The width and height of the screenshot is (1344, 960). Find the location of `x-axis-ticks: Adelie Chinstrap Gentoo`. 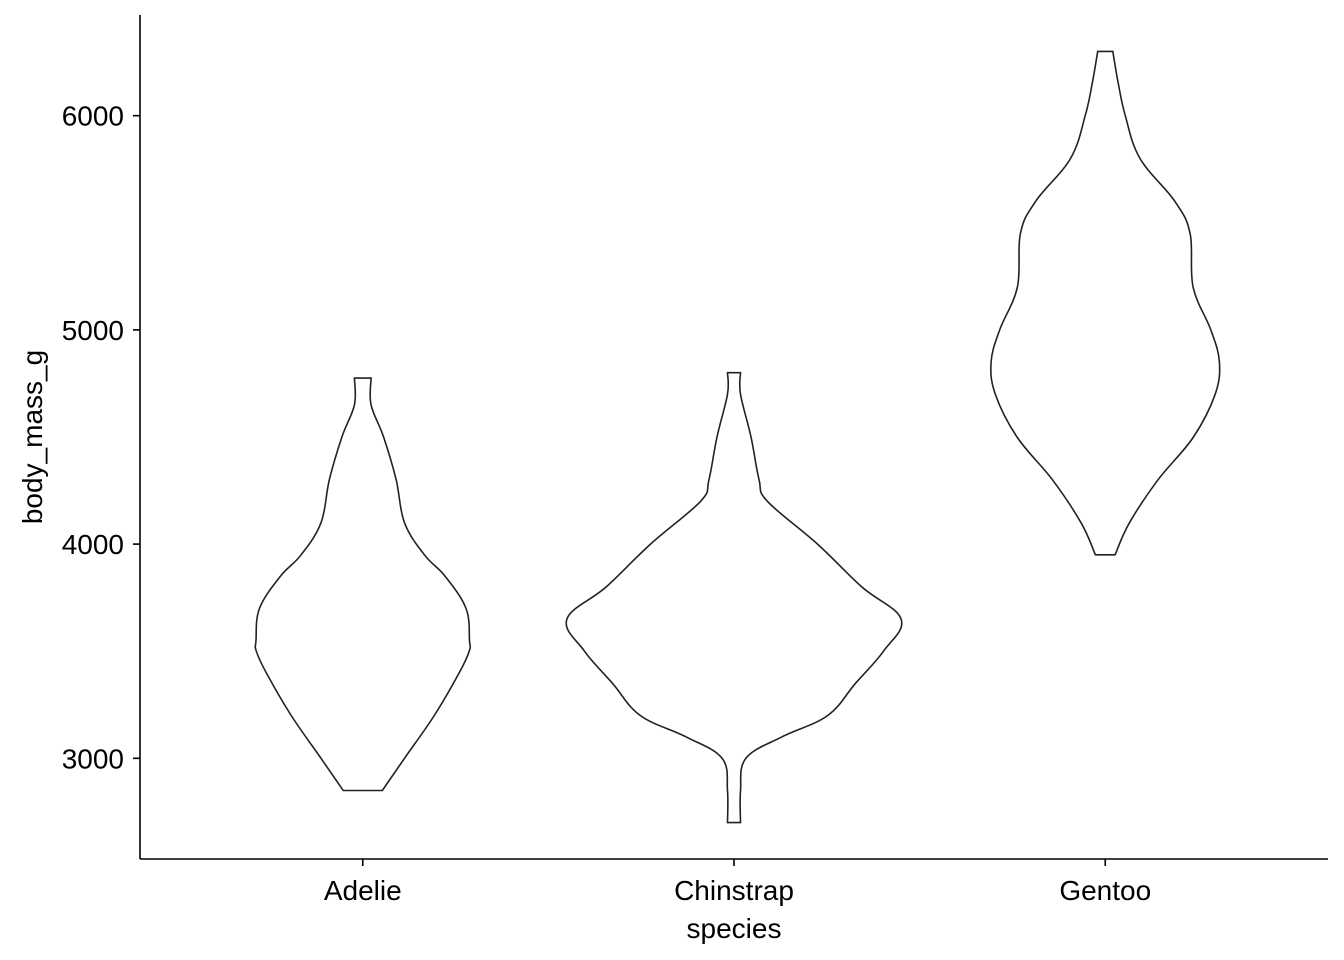

x-axis-ticks: Adelie Chinstrap Gentoo is located at coordinates (737, 882).